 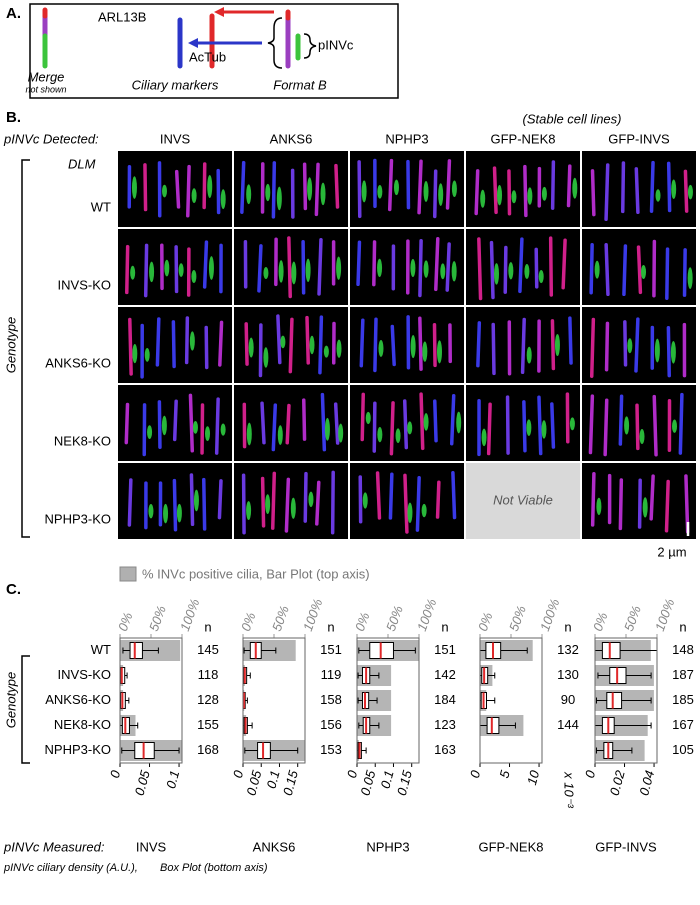 I want to click on bottom-tick-label: 0.05, so click(x=142, y=782).